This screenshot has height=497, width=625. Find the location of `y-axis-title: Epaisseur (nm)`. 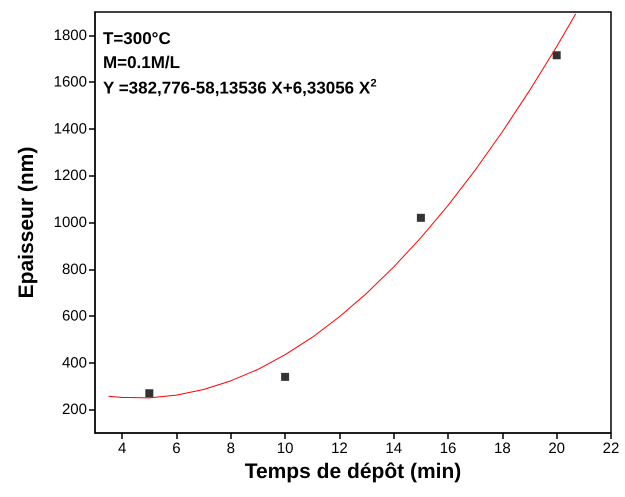

y-axis-title: Epaisseur (nm) is located at coordinates (26, 222).